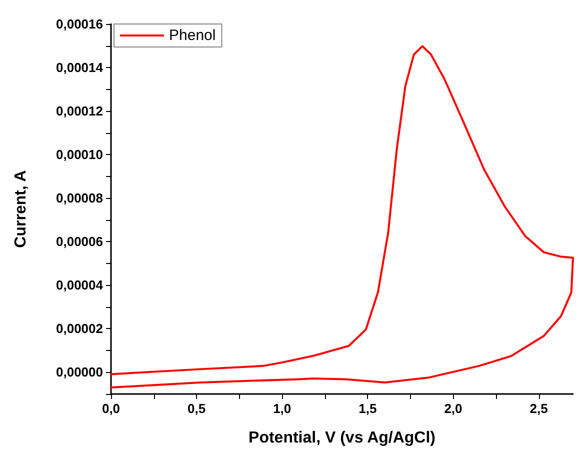 The width and height of the screenshot is (576, 451). I want to click on x-axis-title: Potential, V (vs Ag/AgCl), so click(342, 438).